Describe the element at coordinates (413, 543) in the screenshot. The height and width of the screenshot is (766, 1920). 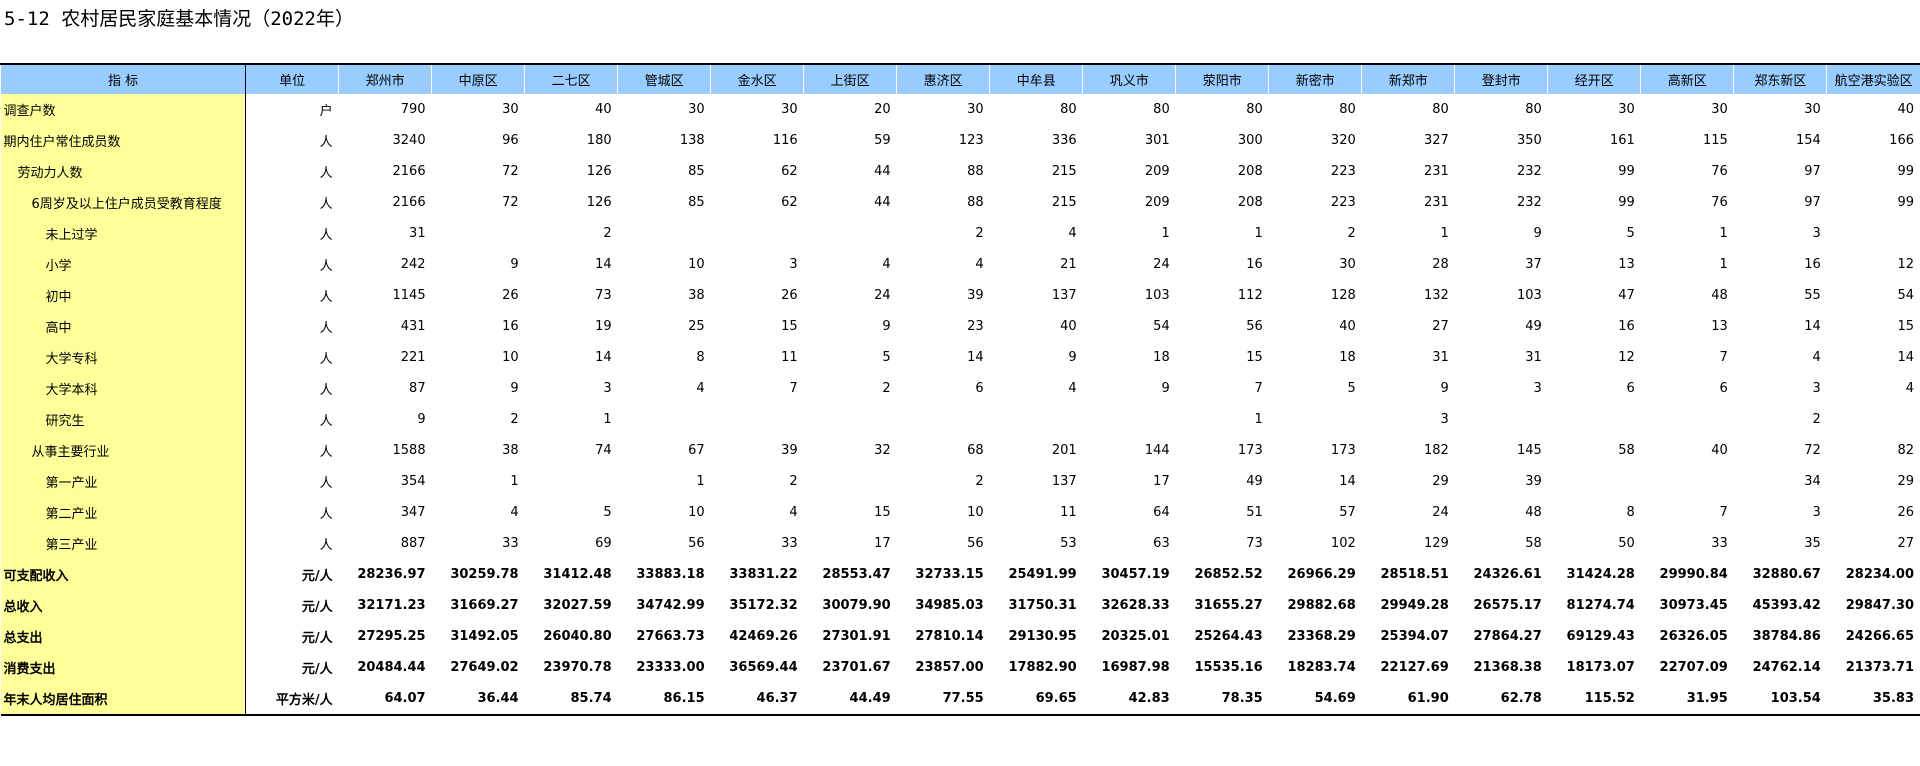
I see `value-cell: 887` at that location.